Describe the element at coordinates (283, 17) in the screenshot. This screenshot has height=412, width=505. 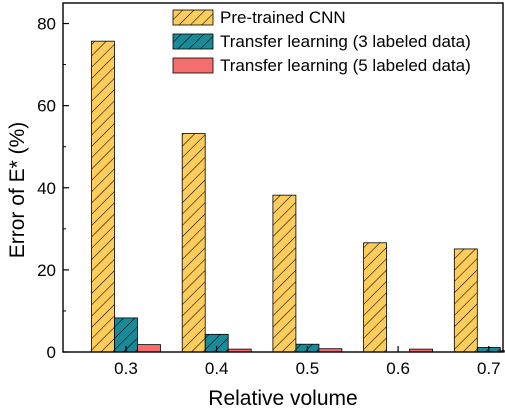
I see `legend-label-0: Pre-trained CNN` at that location.